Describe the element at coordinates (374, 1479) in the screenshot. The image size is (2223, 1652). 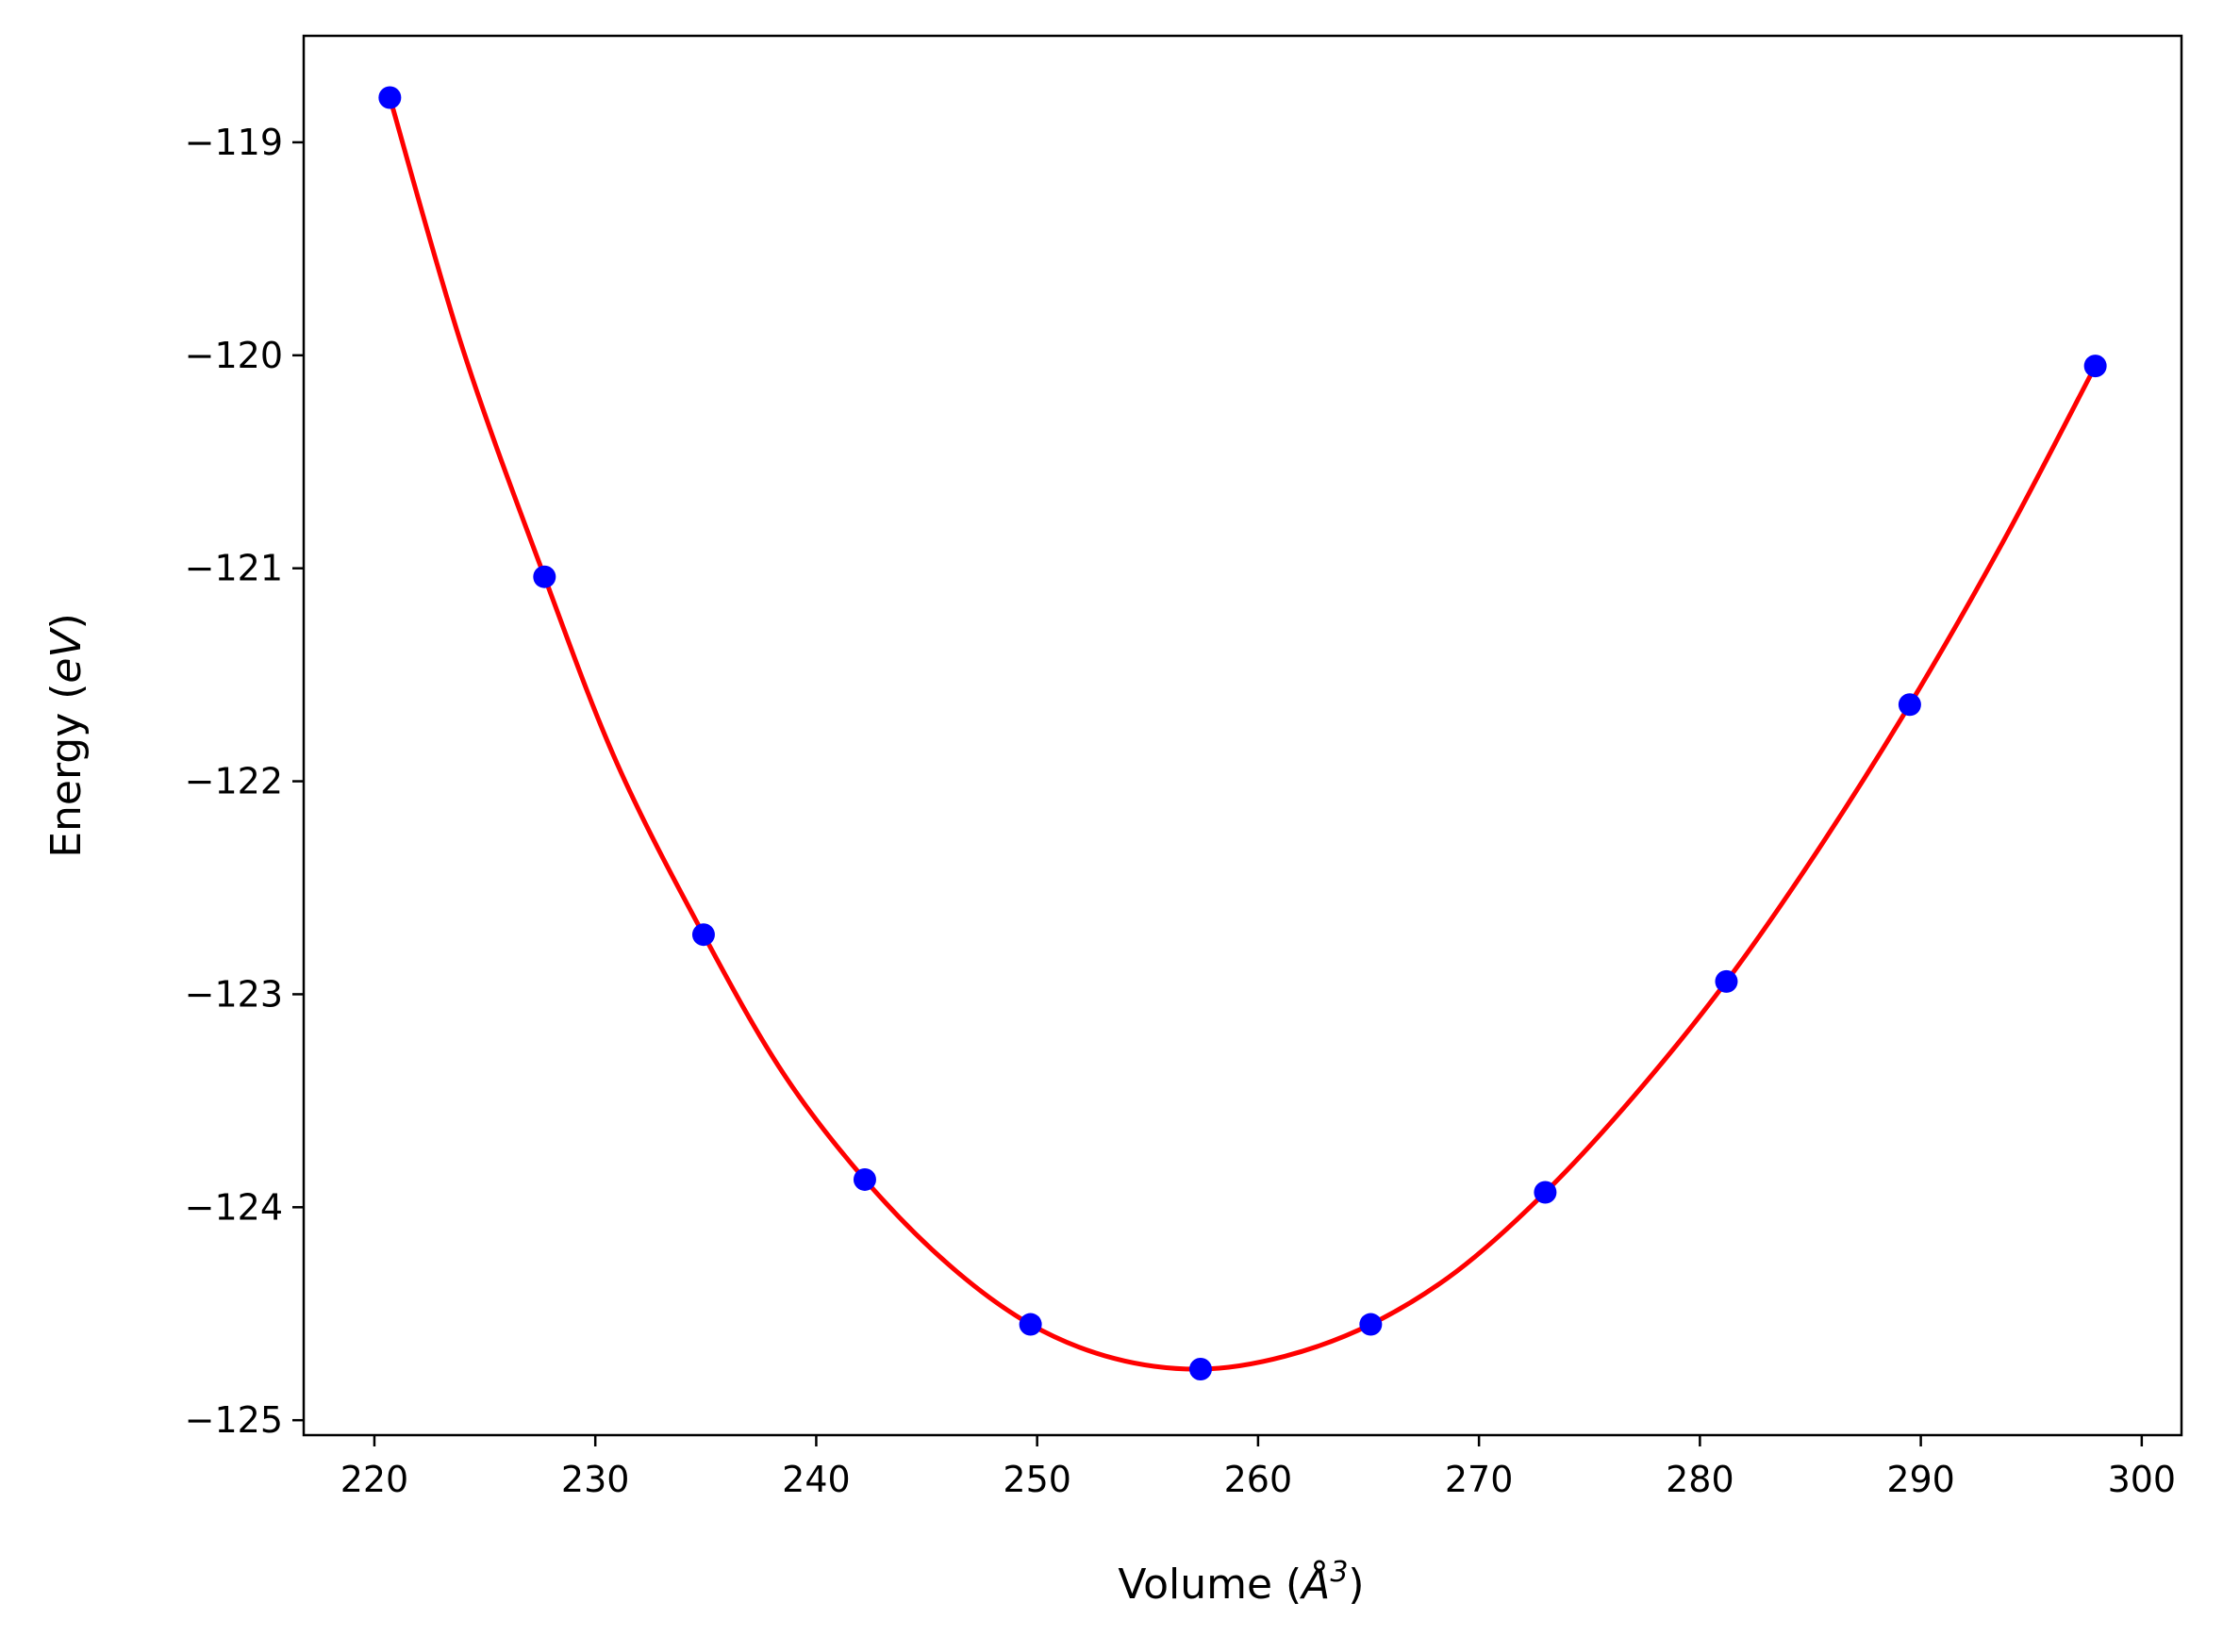
I see `x-tick-label: 220` at that location.